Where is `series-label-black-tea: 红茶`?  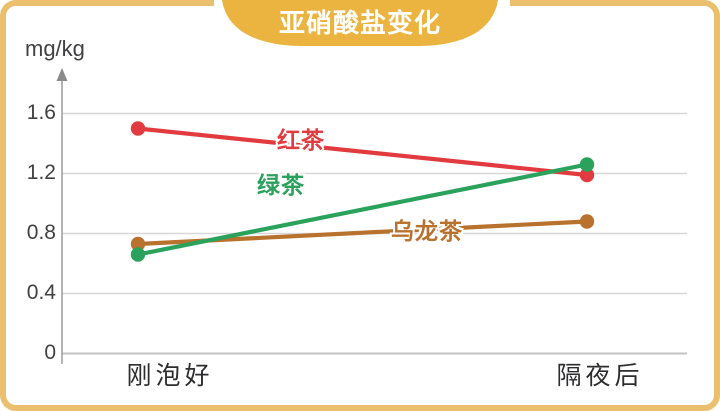 series-label-black-tea: 红茶 is located at coordinates (301, 140).